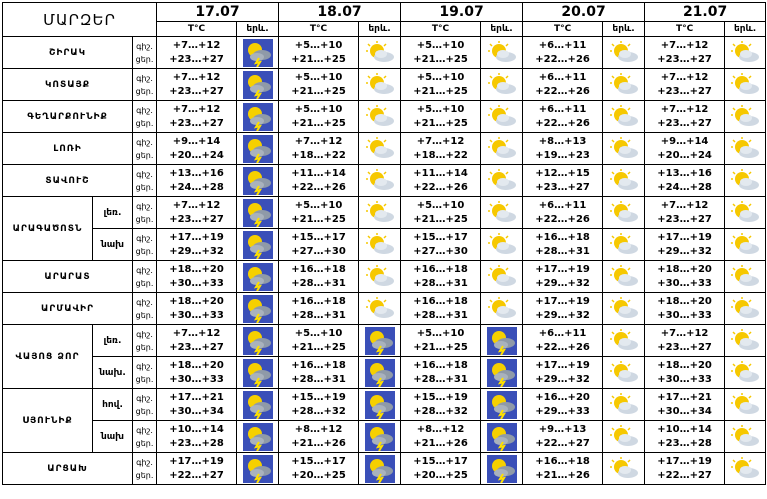 This screenshot has height=499, width=767. What do you see at coordinates (562, 141) in the screenshot?
I see `night-temp: +8…+13` at bounding box center [562, 141].